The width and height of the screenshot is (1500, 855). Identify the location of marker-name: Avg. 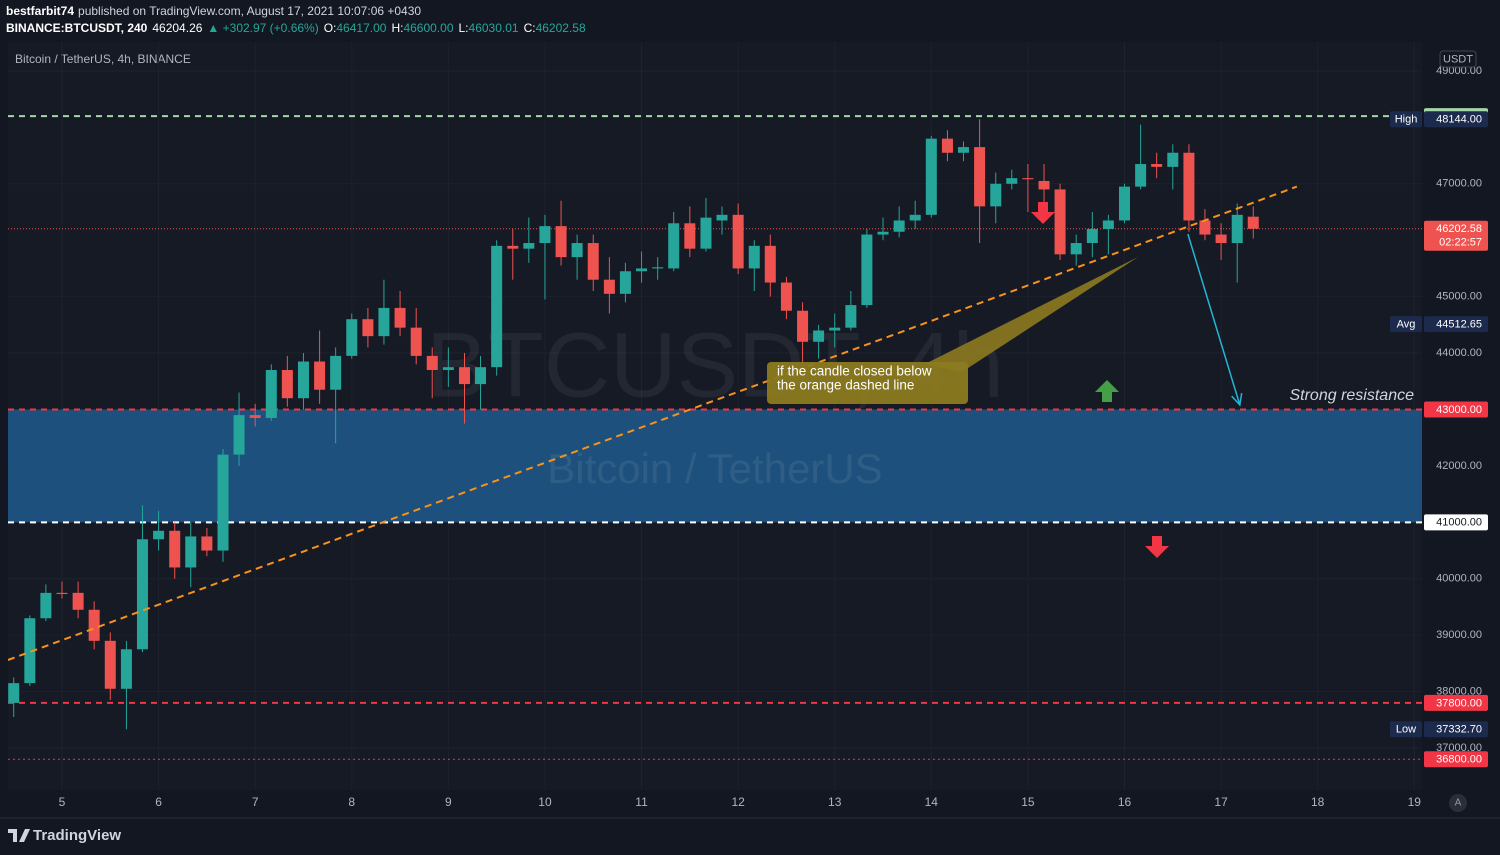
(1406, 325).